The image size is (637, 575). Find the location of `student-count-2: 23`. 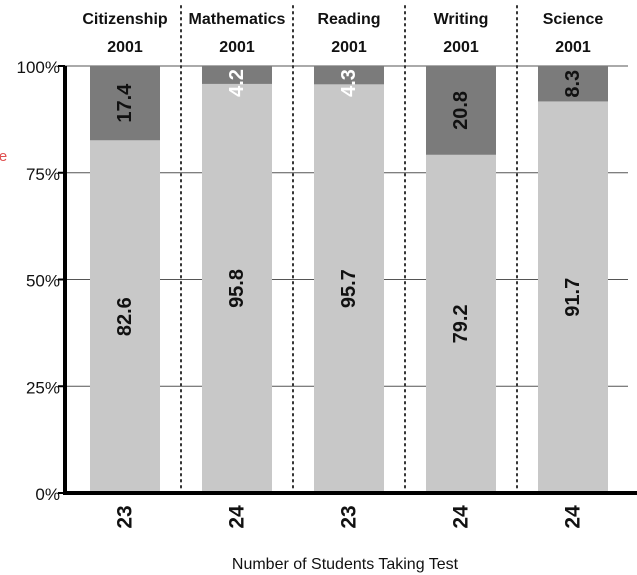

student-count-2: 23 is located at coordinates (349, 516).